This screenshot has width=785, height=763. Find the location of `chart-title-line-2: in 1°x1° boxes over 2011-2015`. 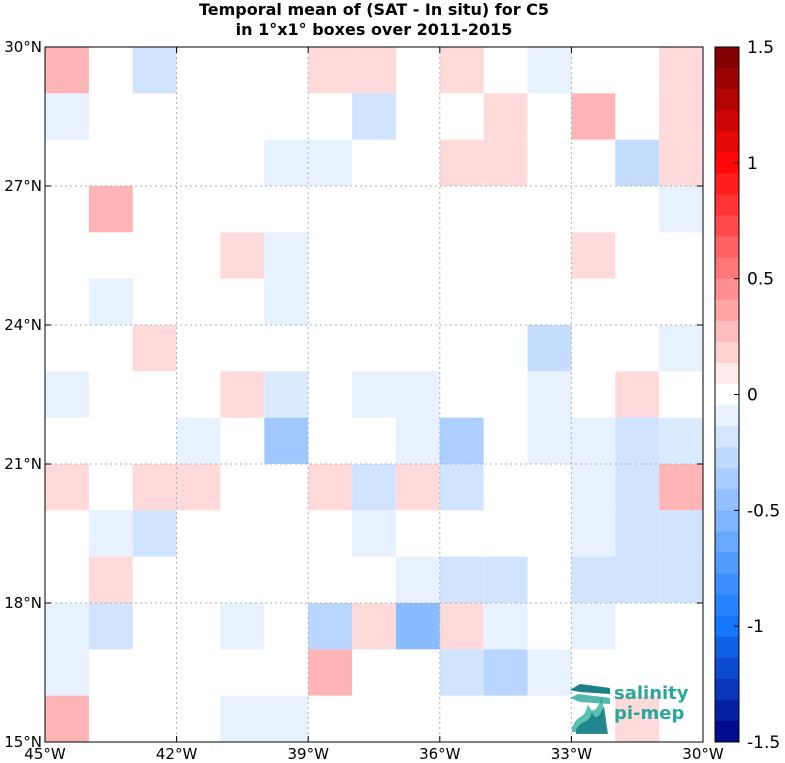

chart-title-line-2: in 1°x1° boxes over 2011-2015 is located at coordinates (374, 29).